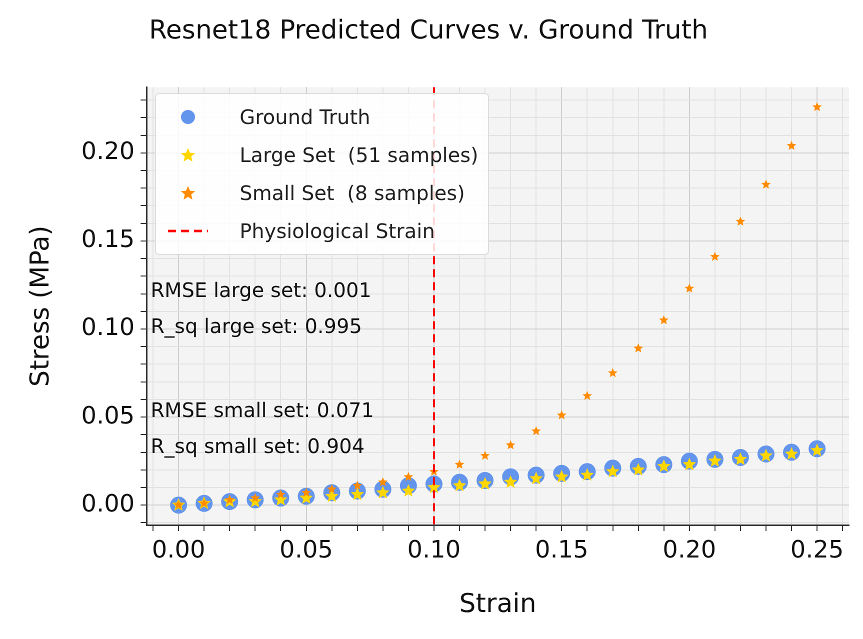  What do you see at coordinates (689, 550) in the screenshot?
I see `x-tick-label: 0.20` at bounding box center [689, 550].